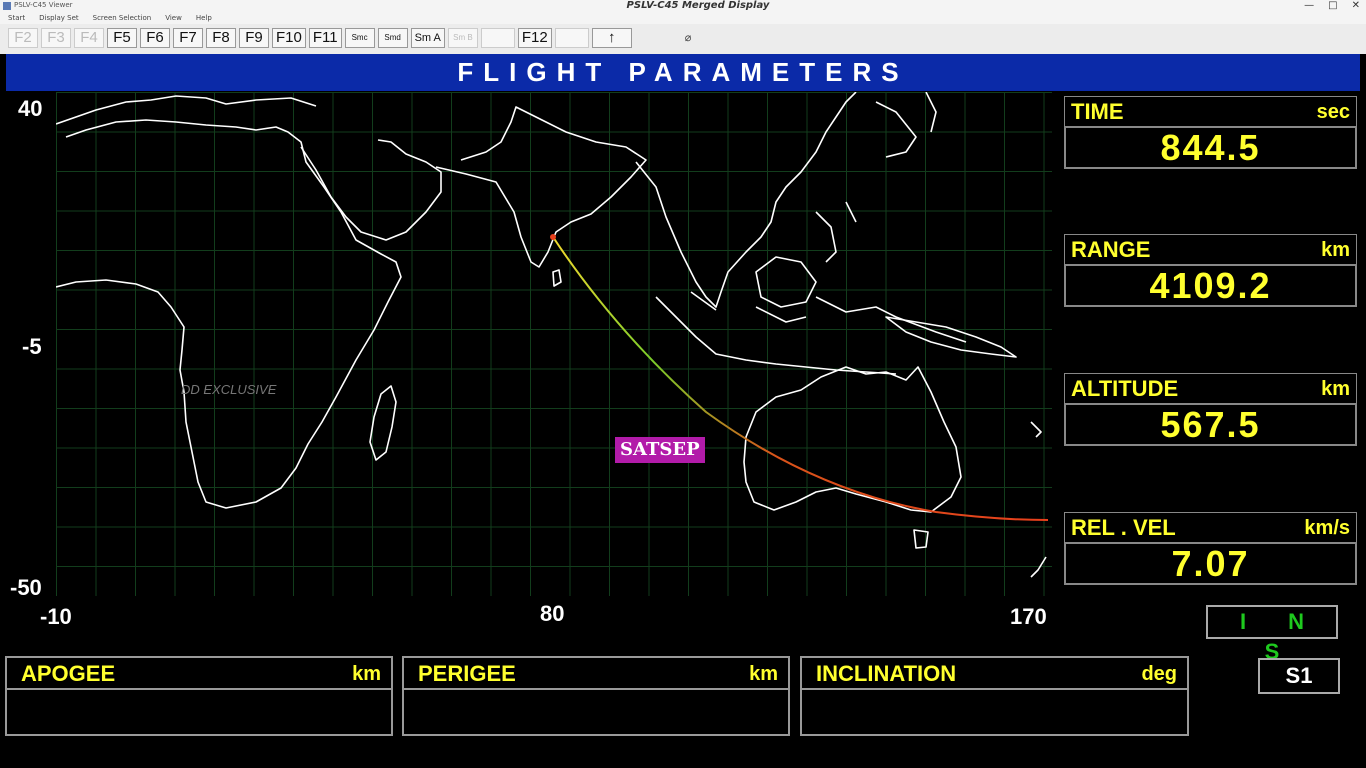 The height and width of the screenshot is (768, 1366). Describe the element at coordinates (906, 125) in the screenshot. I see `east-asia-coast` at that location.